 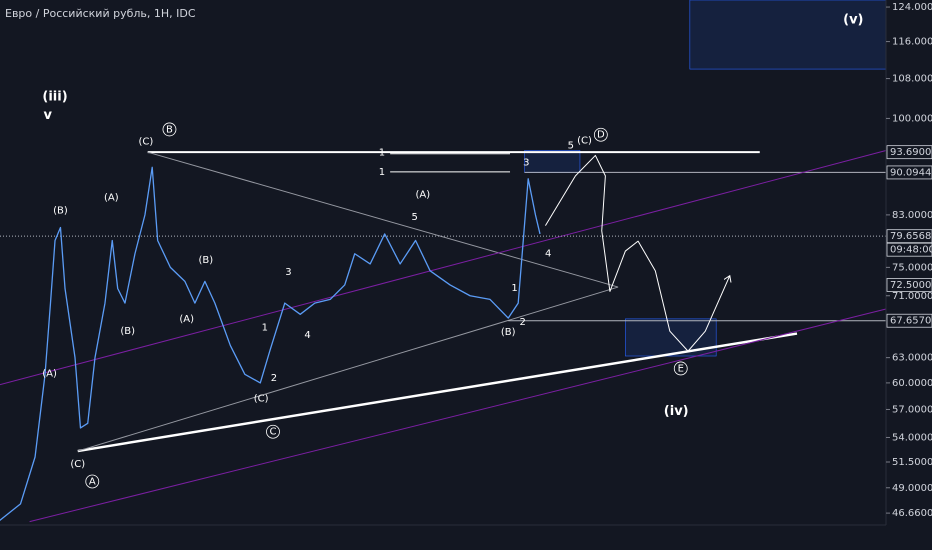 I want to click on y-tick-label: 60.0000, so click(x=912, y=383).